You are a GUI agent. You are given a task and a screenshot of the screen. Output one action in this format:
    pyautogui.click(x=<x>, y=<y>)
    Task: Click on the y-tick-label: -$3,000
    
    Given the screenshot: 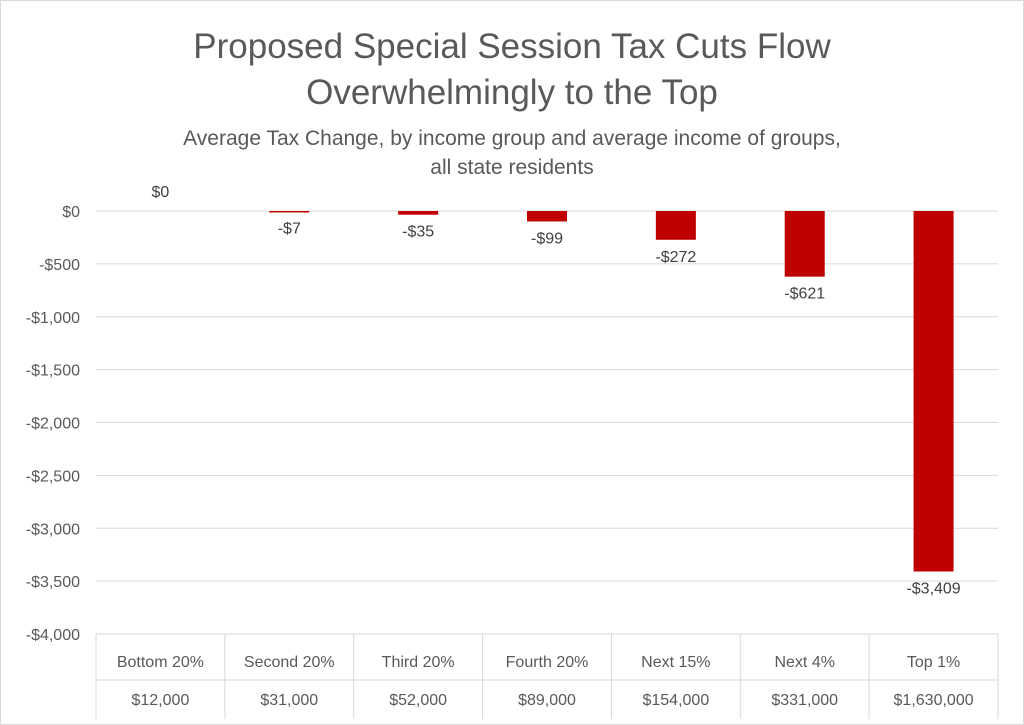 What is the action you would take?
    pyautogui.click(x=53, y=529)
    